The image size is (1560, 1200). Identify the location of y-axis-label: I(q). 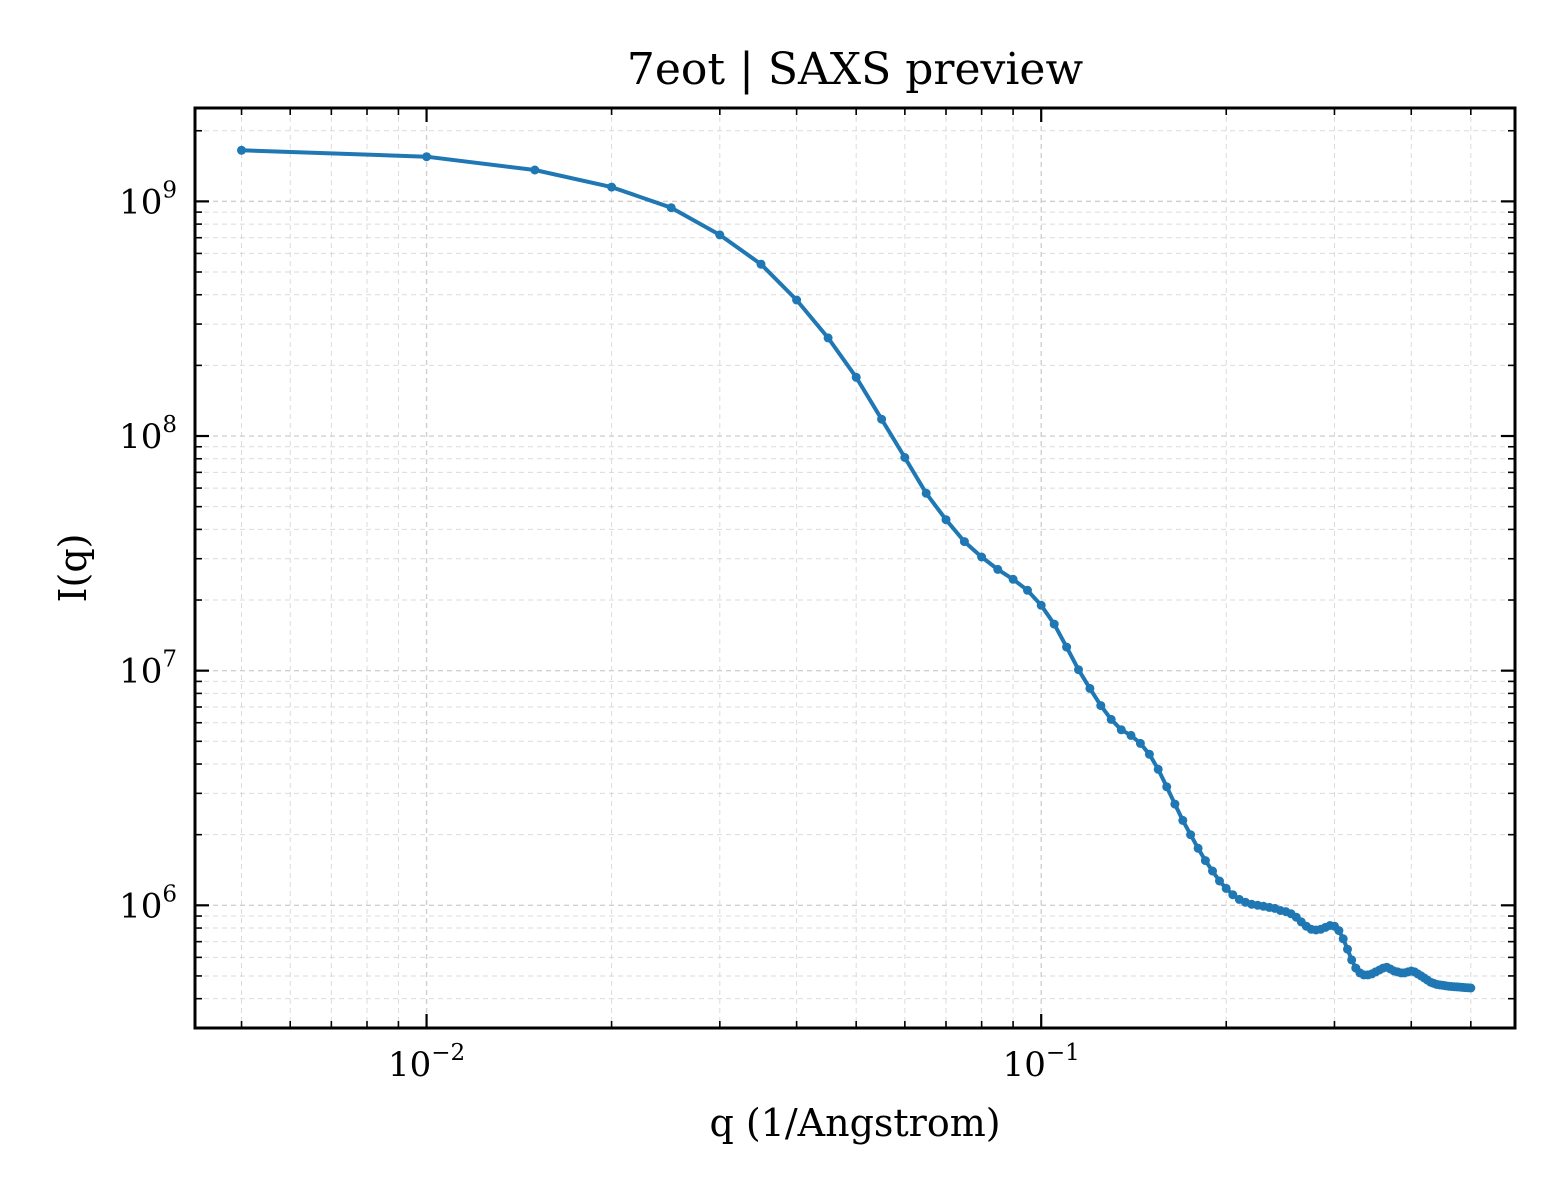
(73, 568).